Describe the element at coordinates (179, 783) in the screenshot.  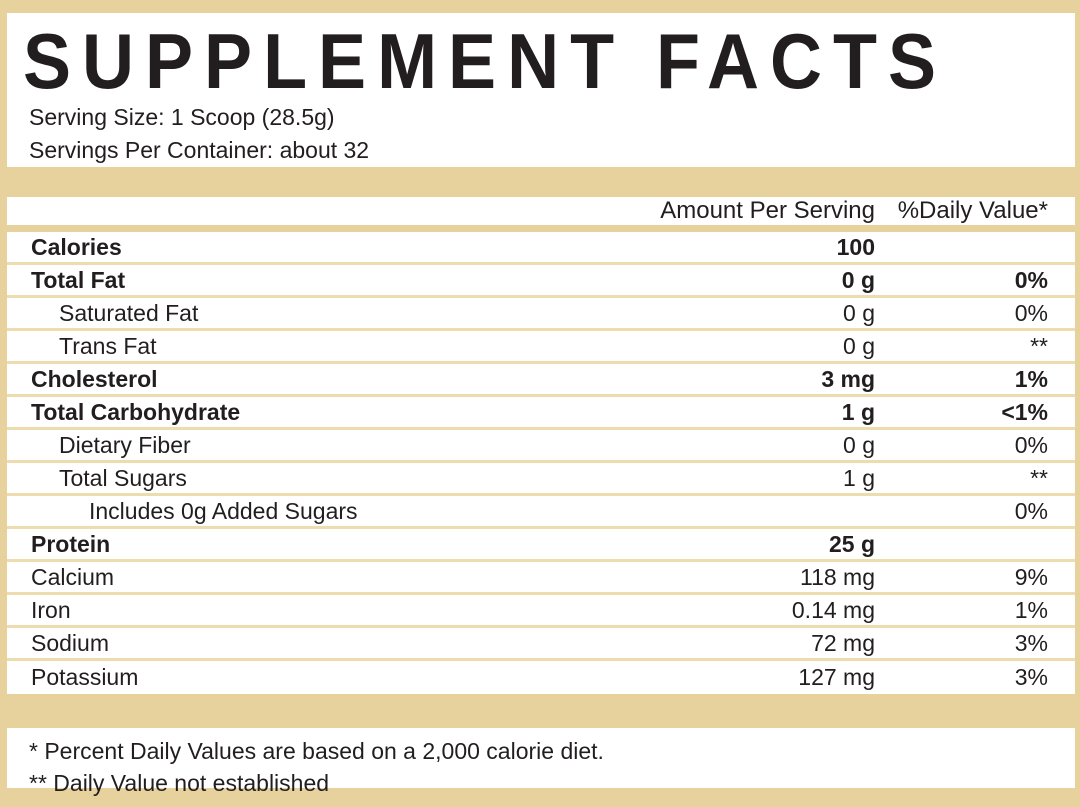
I see `footnote-not-established: ** Daily Value not established` at that location.